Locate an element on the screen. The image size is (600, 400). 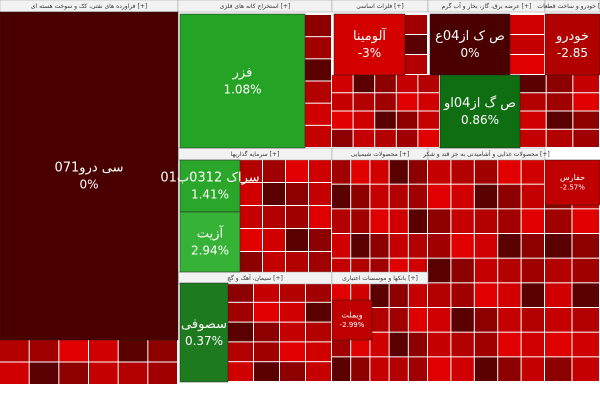
tile-label: ص گ از04او is located at coordinates (479, 102).